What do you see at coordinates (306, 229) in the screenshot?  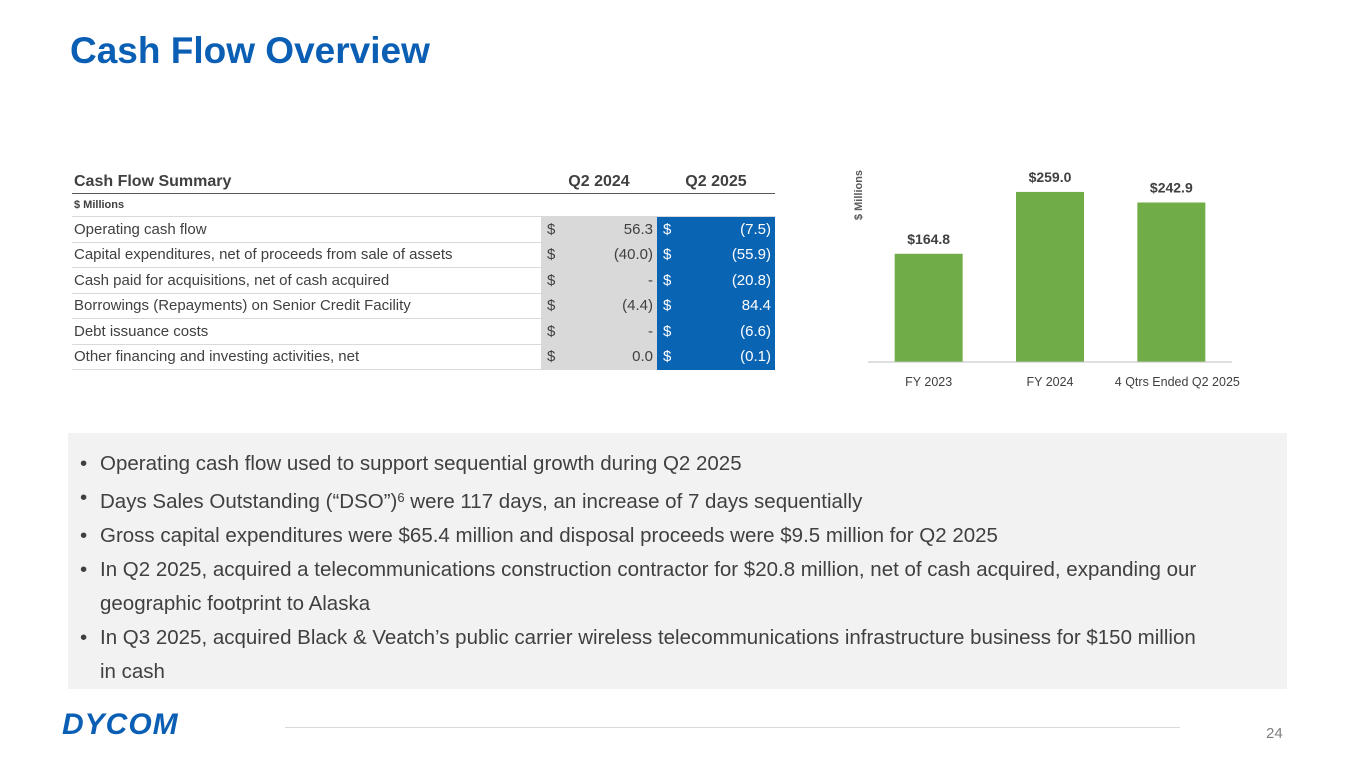 I see `row-label: Operating cash flow` at bounding box center [306, 229].